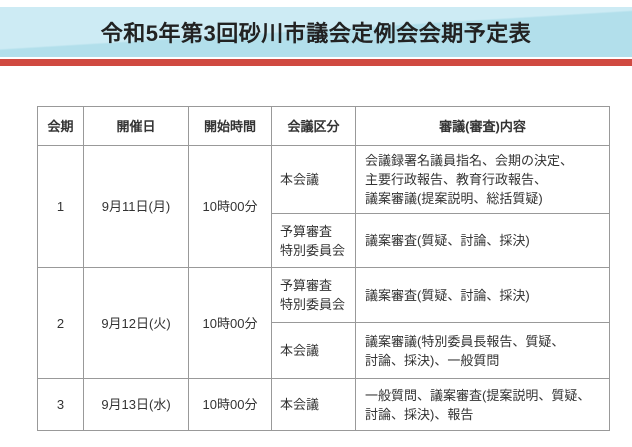 This screenshot has height=447, width=632. Describe the element at coordinates (60, 126) in the screenshot. I see `header-session: 会期` at that location.